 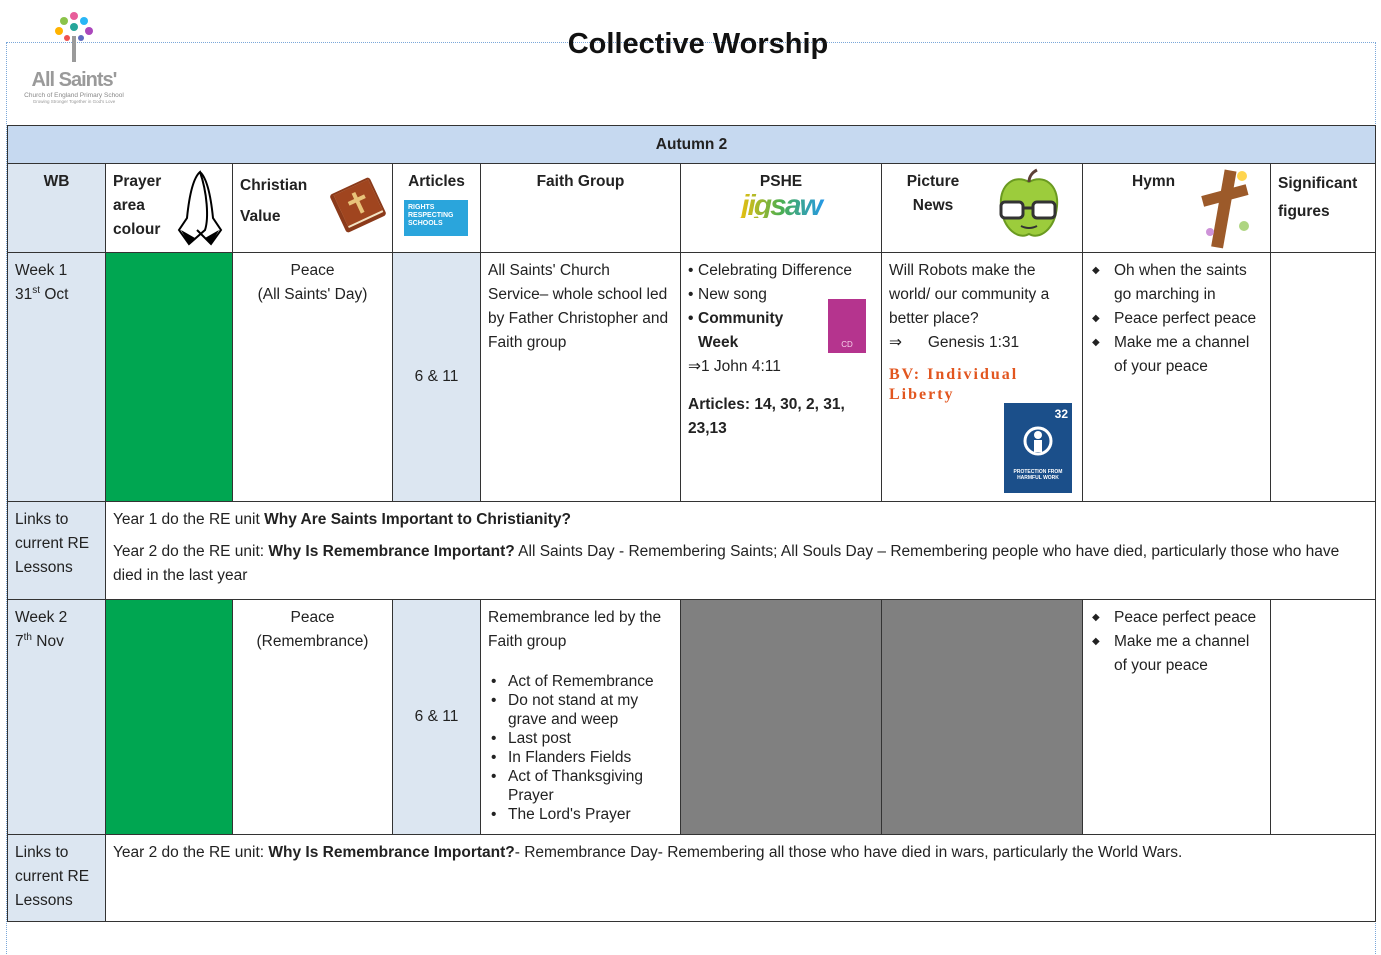 What do you see at coordinates (274, 201) in the screenshot?
I see `column-header: Christian Value` at bounding box center [274, 201].